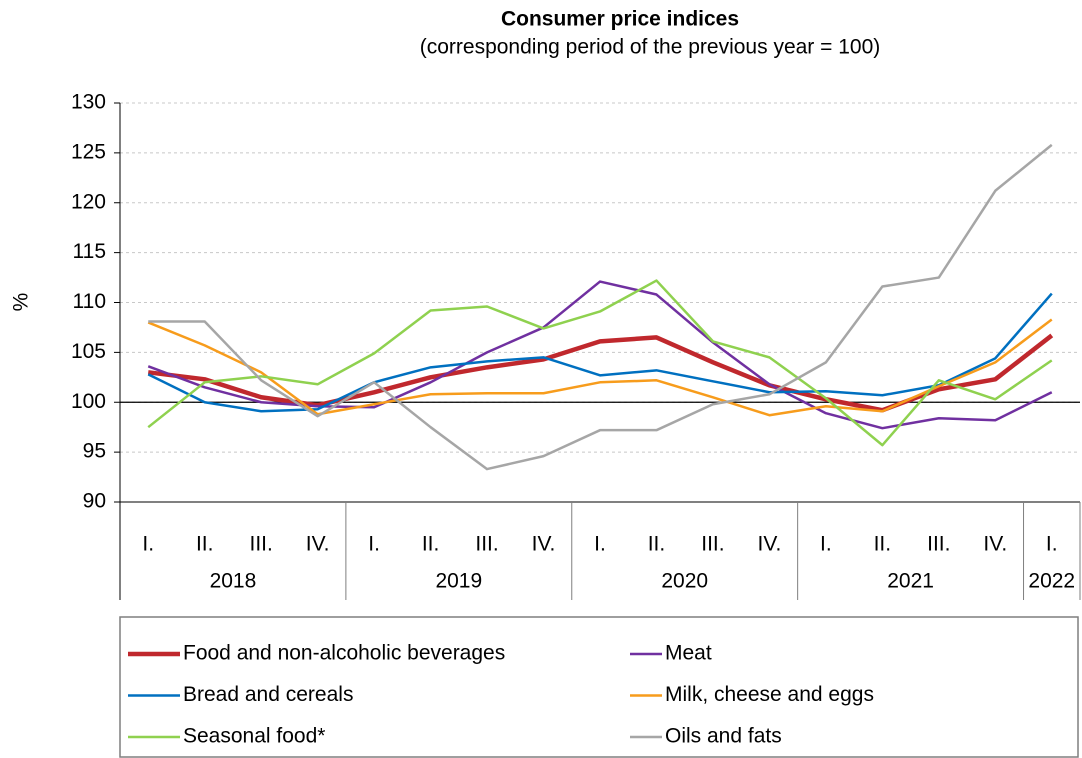 The height and width of the screenshot is (758, 1082). What do you see at coordinates (1051, 581) in the screenshot?
I see `x-group-label: 2022` at bounding box center [1051, 581].